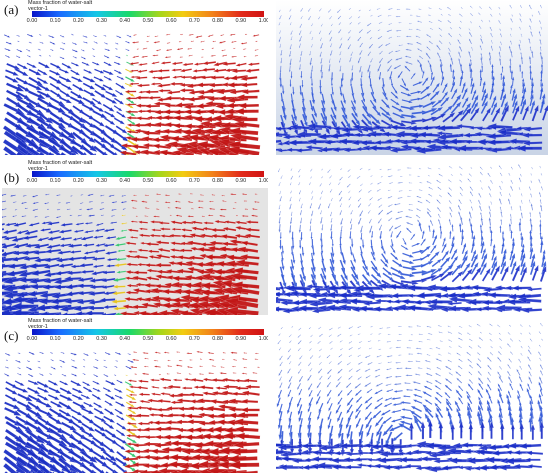  What do you see at coordinates (148, 332) in the screenshot?
I see `color-legend-bar` at bounding box center [148, 332].